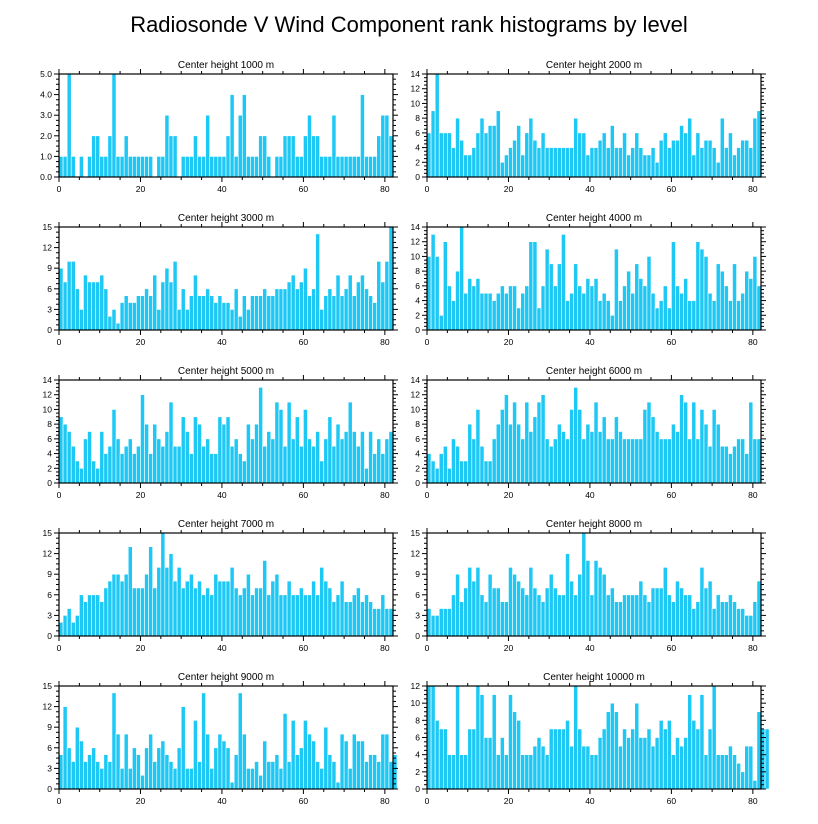 This screenshot has width=818, height=824. I want to click on y-tick-label: 15, so click(48, 533).